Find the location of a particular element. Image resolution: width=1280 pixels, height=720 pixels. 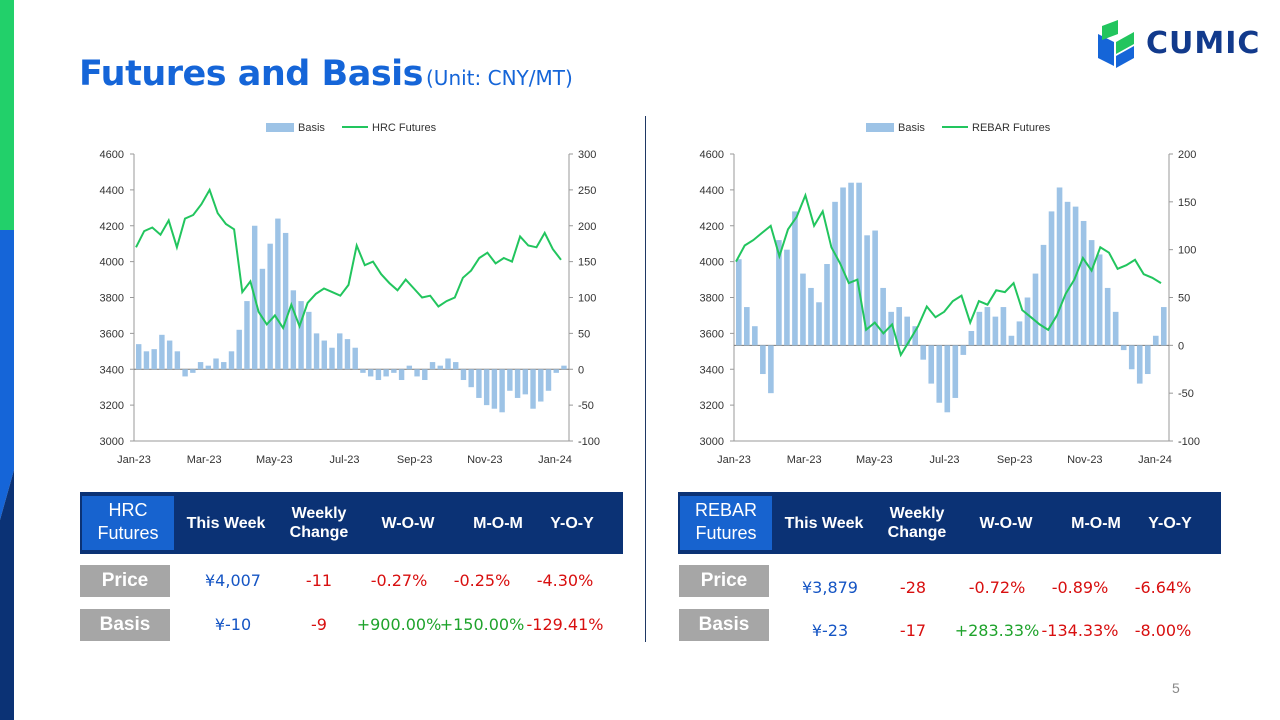

rebar-basis-weekly-change: -17 is located at coordinates (913, 630).